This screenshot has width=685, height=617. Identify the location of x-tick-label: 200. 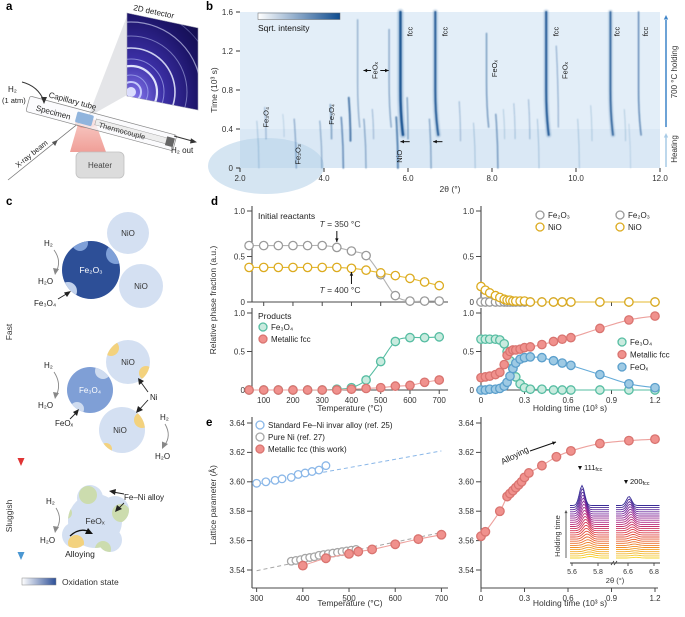
(293, 400).